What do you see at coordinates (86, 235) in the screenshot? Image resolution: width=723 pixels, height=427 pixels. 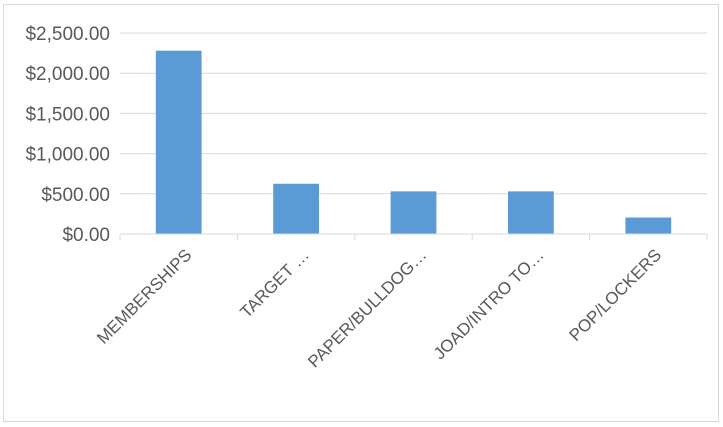 I see `y-tick-label: $0.00` at bounding box center [86, 235].